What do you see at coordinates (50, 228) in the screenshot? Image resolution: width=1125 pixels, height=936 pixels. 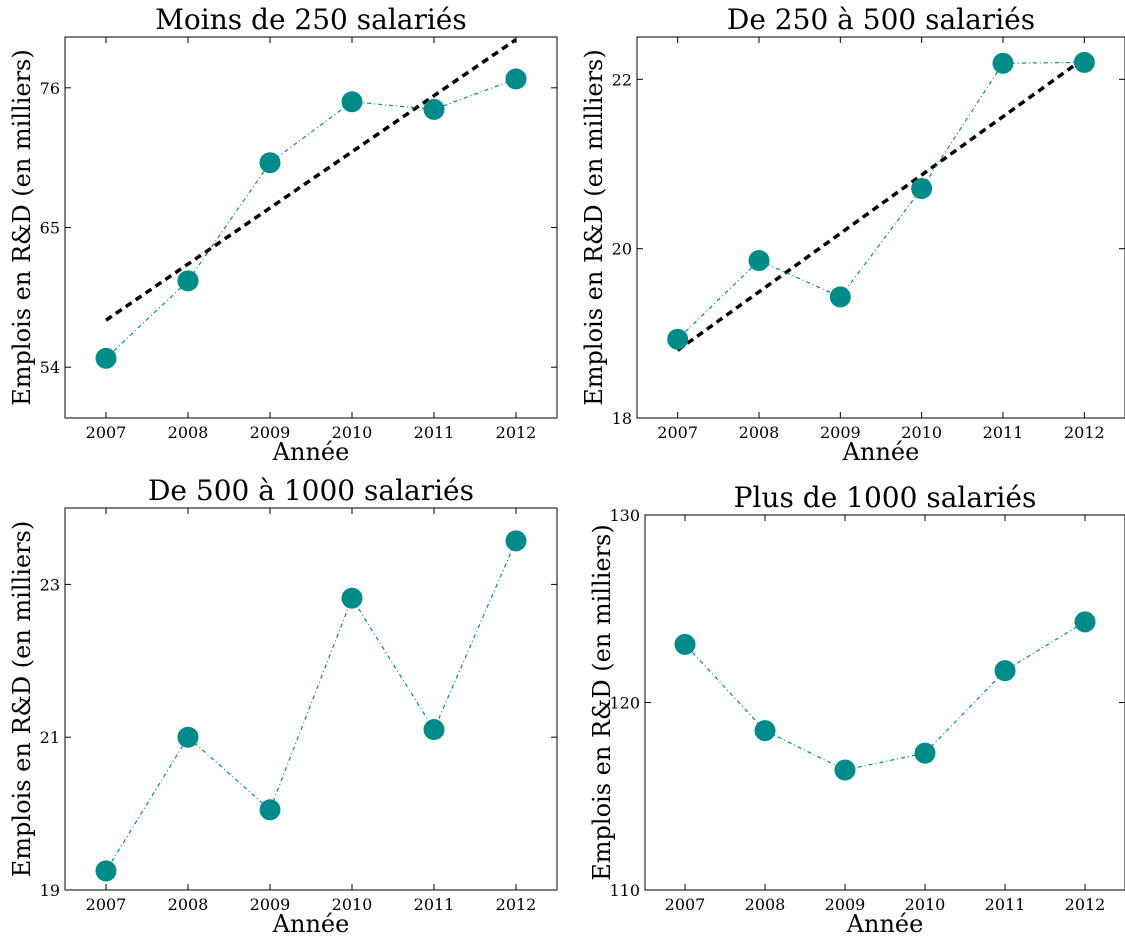 I see `y-tick-label: 65` at bounding box center [50, 228].